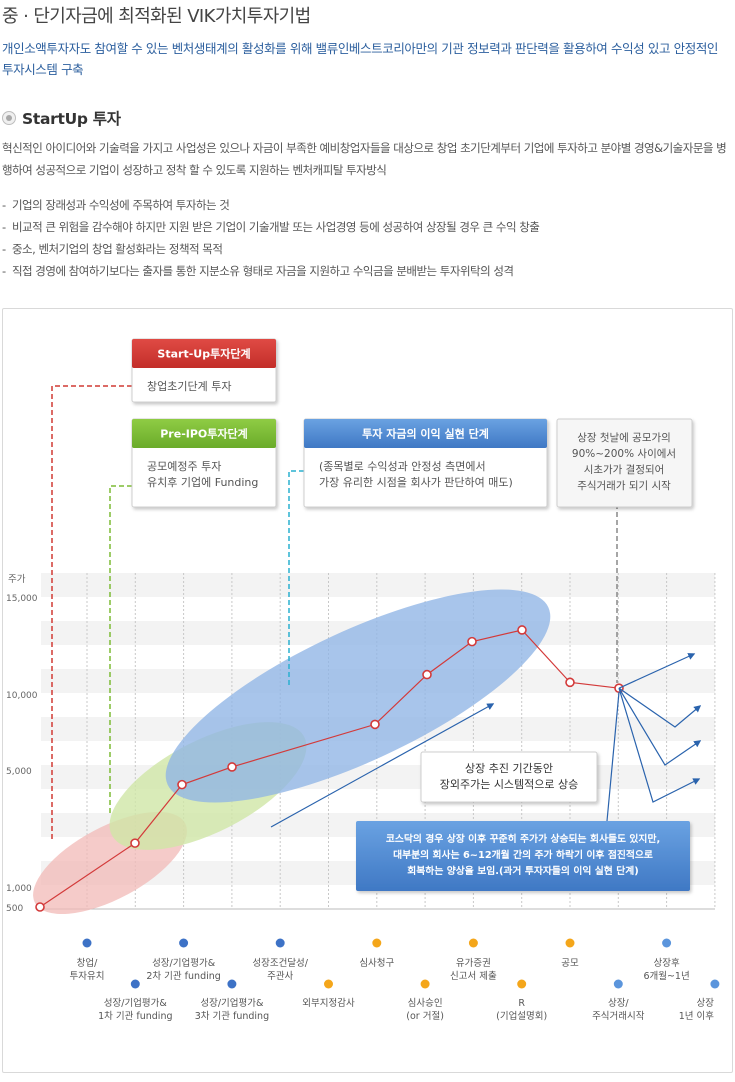 The width and height of the screenshot is (735, 1082). Describe the element at coordinates (473, 976) in the screenshot. I see `stage-label: 신고서 제출` at that location.